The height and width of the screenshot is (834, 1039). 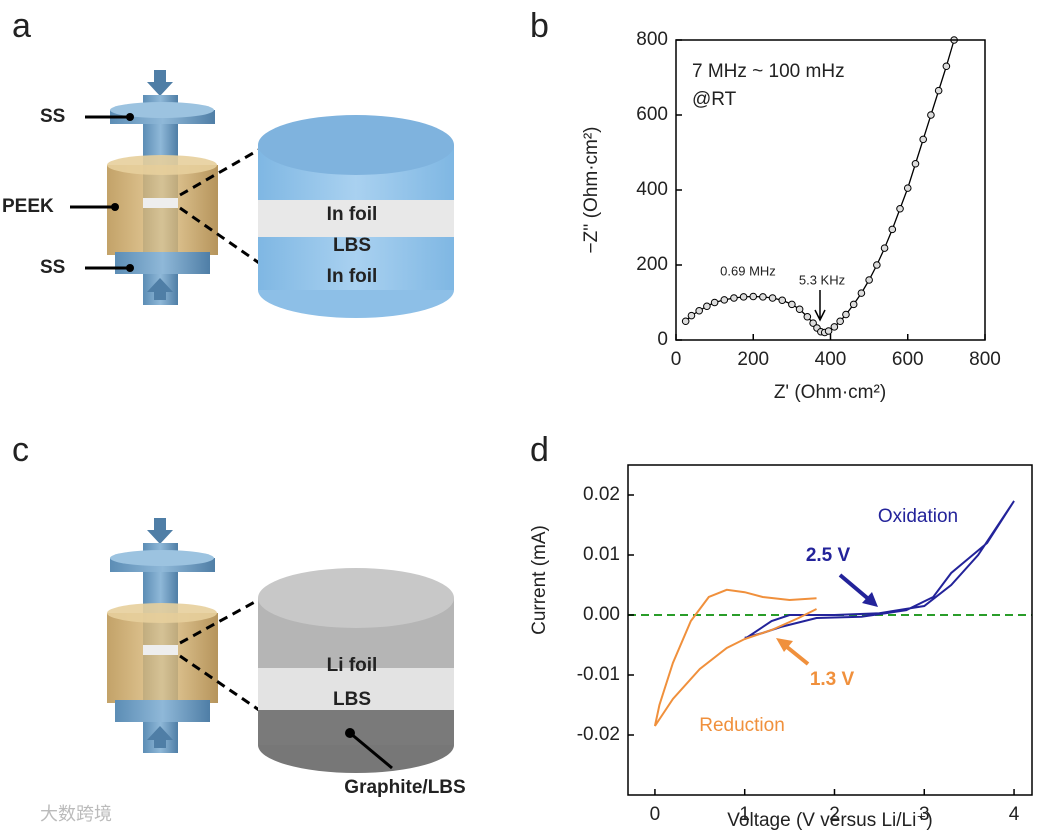 What do you see at coordinates (834, 814) in the screenshot?
I see `x-tick-label: 2` at bounding box center [834, 814].